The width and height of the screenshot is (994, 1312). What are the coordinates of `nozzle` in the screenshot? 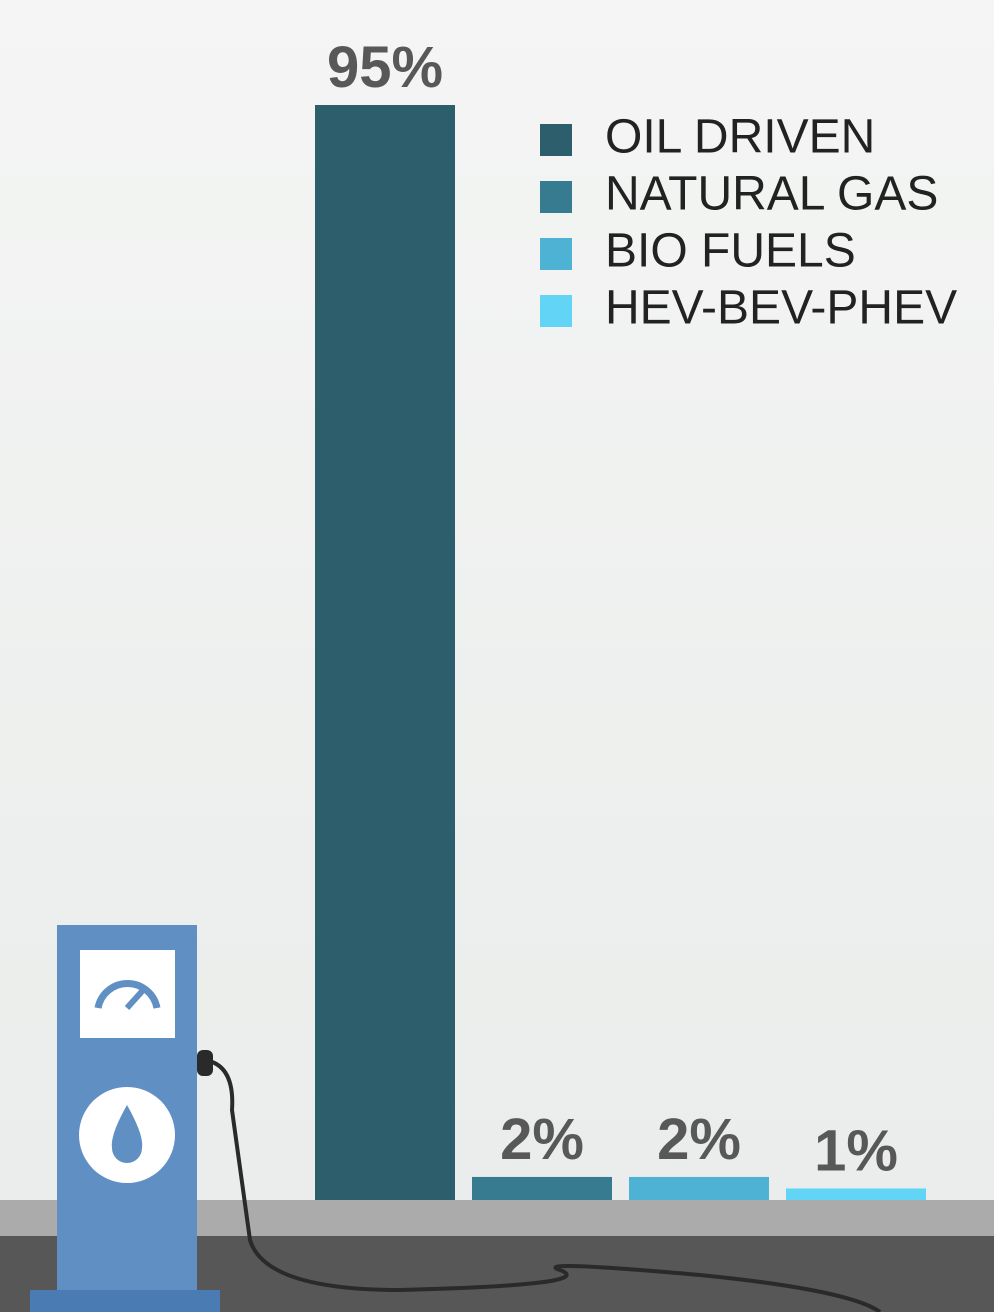 It's located at (205, 1063).